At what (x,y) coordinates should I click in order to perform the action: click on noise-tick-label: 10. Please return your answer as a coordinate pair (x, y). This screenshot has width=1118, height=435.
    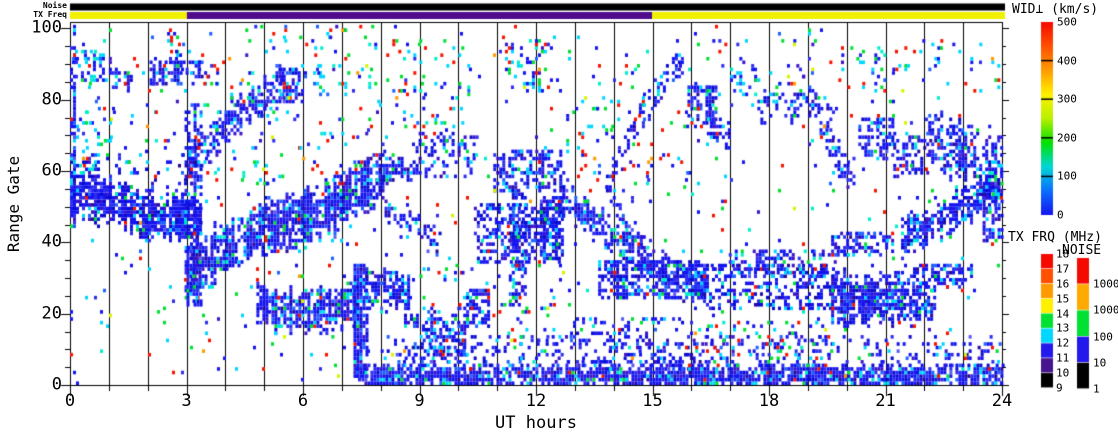
    Looking at the image, I should click on (1100, 363).